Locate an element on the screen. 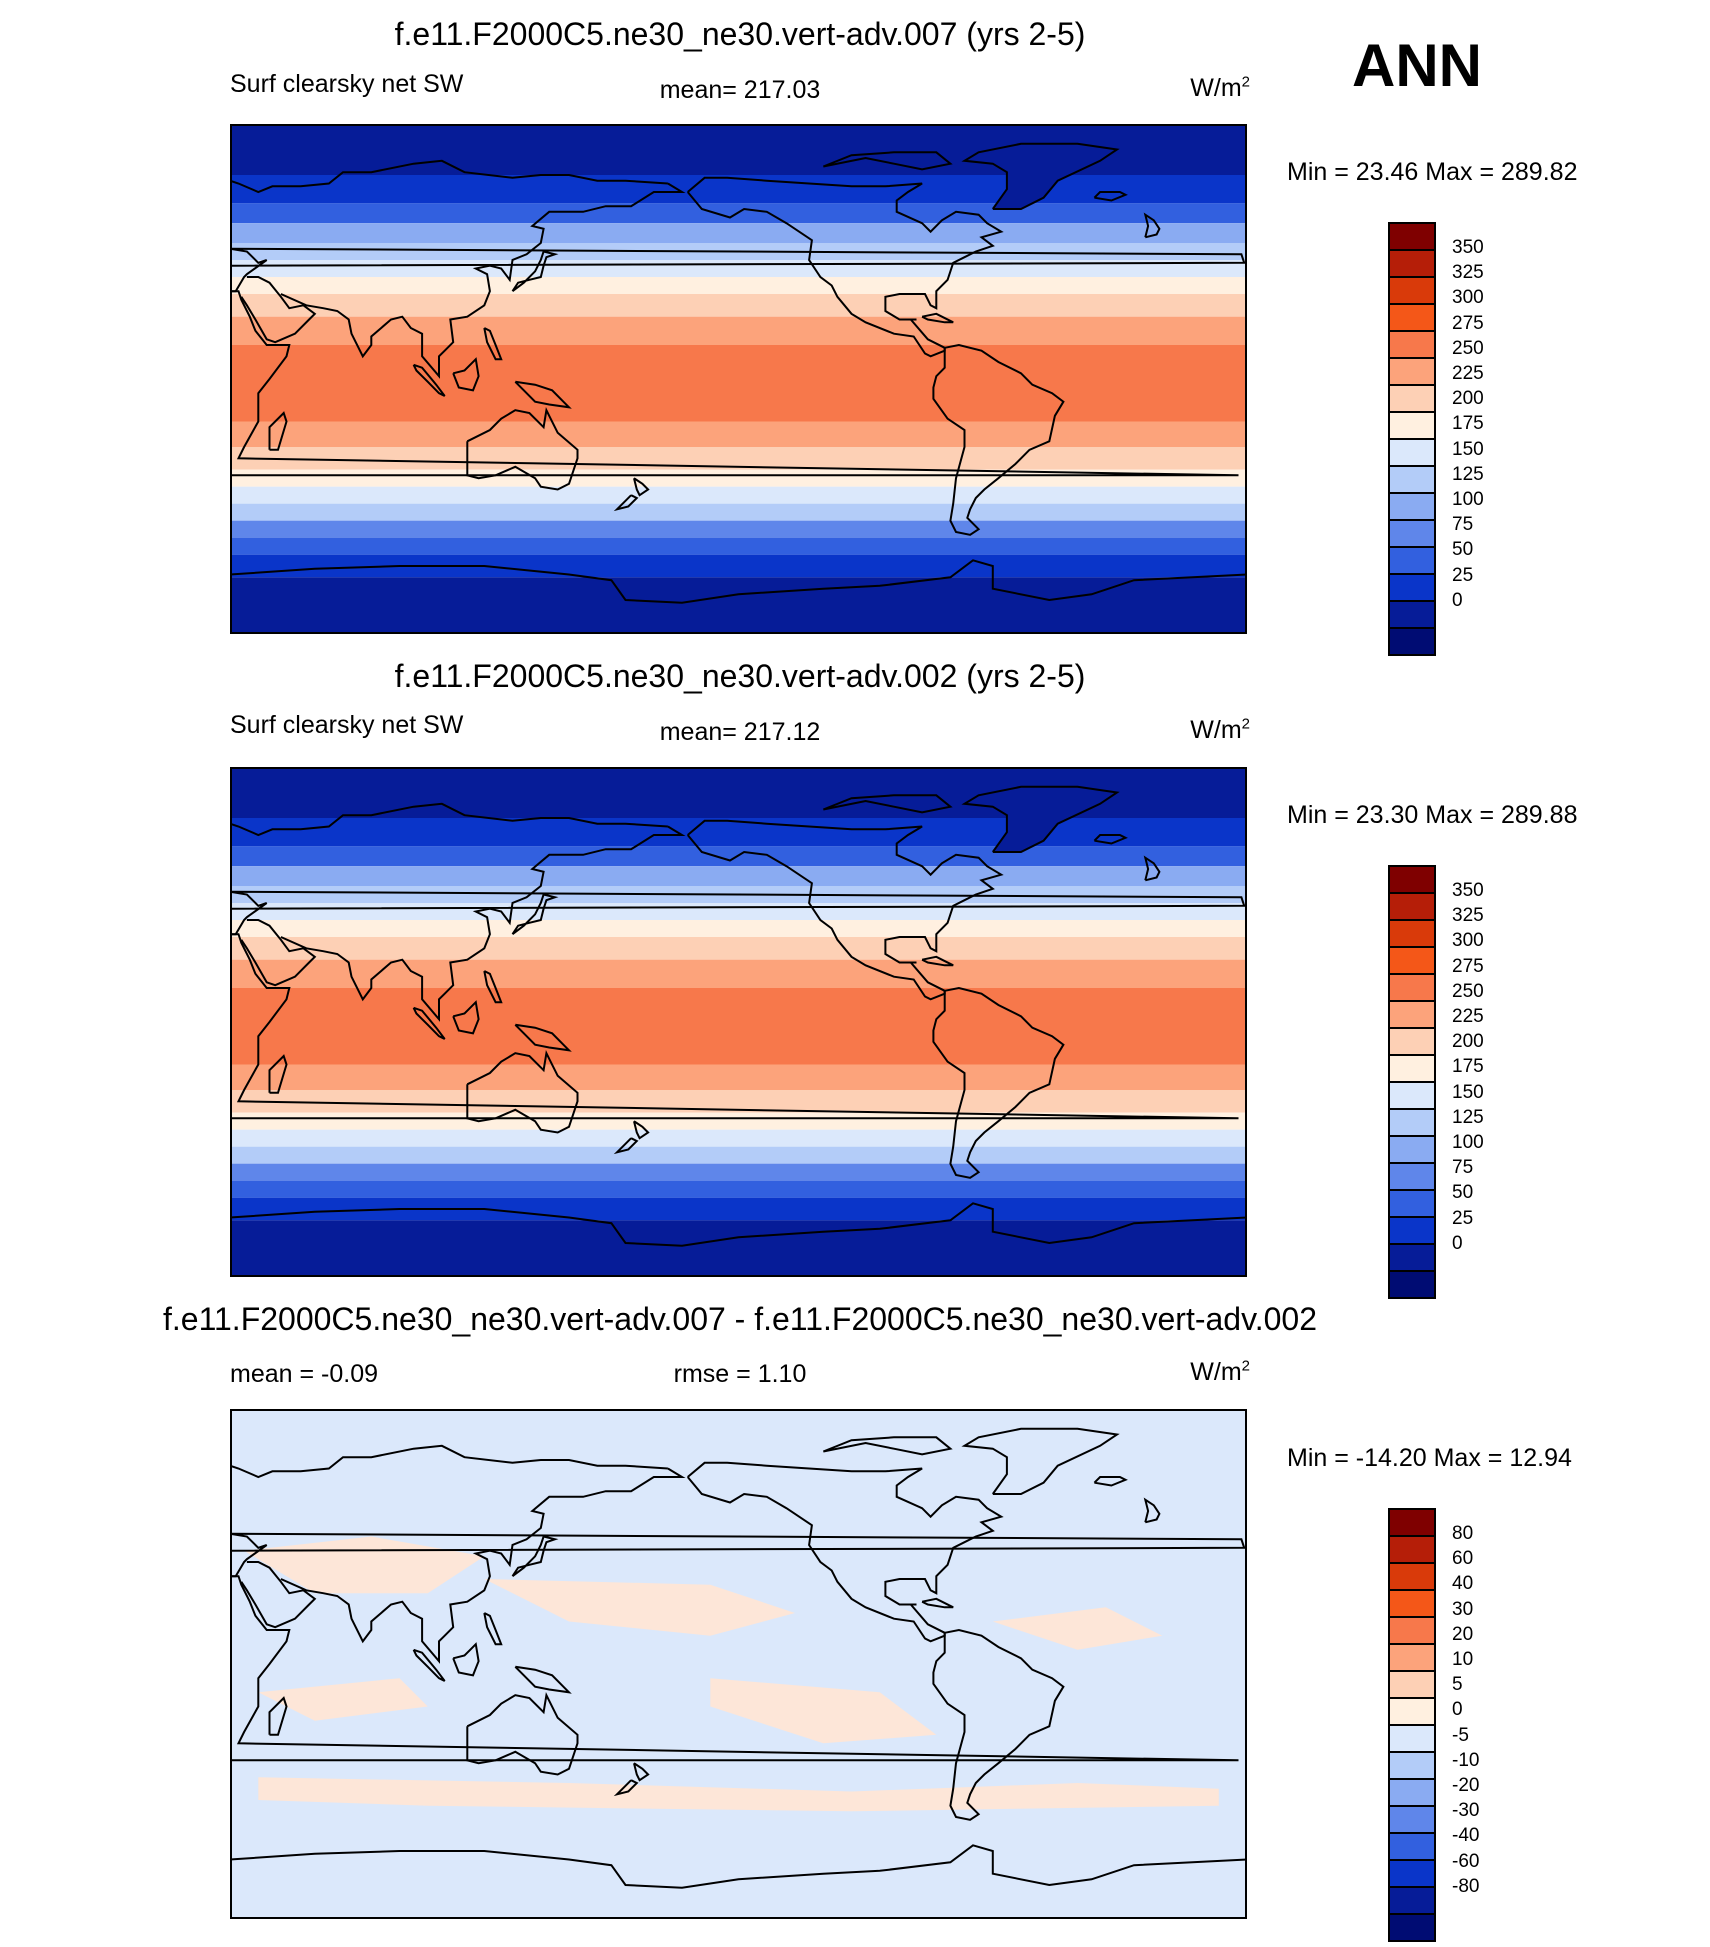  colorbar-tick-label: 325 is located at coordinates (1468, 273).